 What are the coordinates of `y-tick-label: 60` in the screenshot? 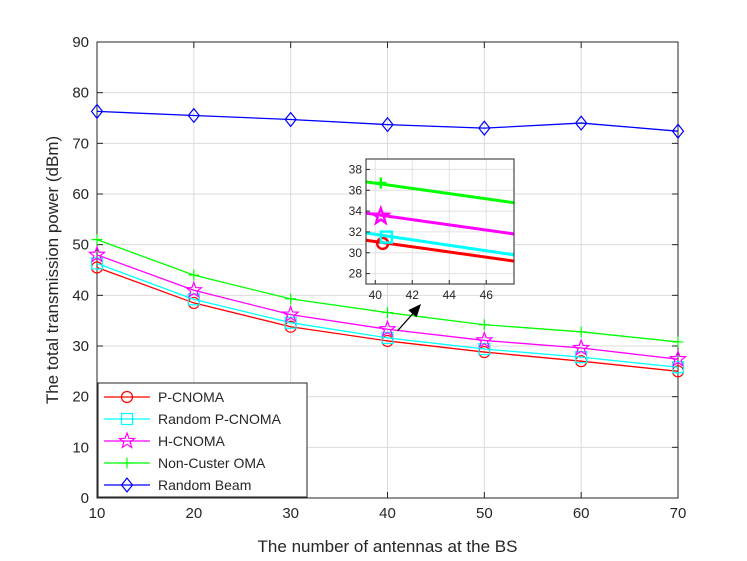 It's located at (80, 194).